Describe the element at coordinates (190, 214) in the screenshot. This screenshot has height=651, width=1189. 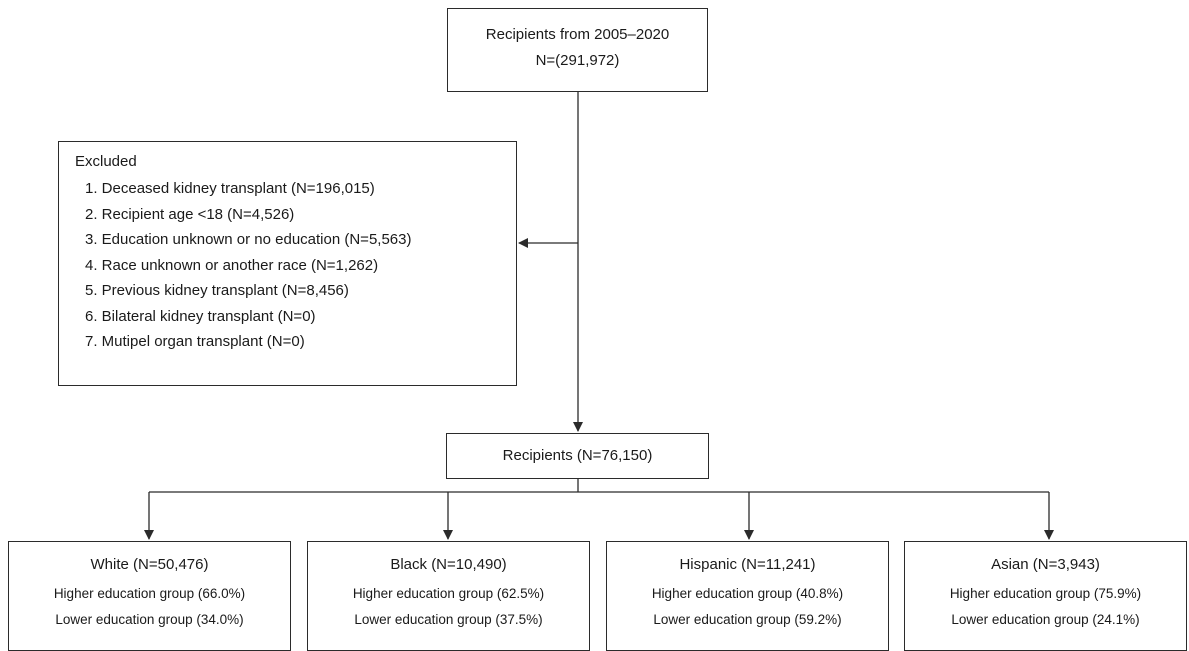
I see `excluded-item: 2. Recipient age <18 (N=4,526)` at that location.